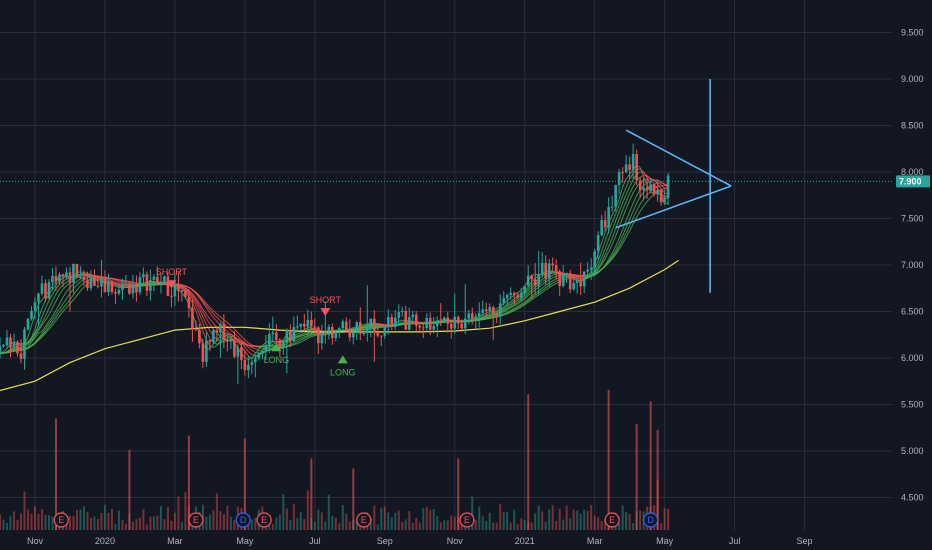 The width and height of the screenshot is (932, 550). I want to click on long-signal-arrow, so click(342, 359).